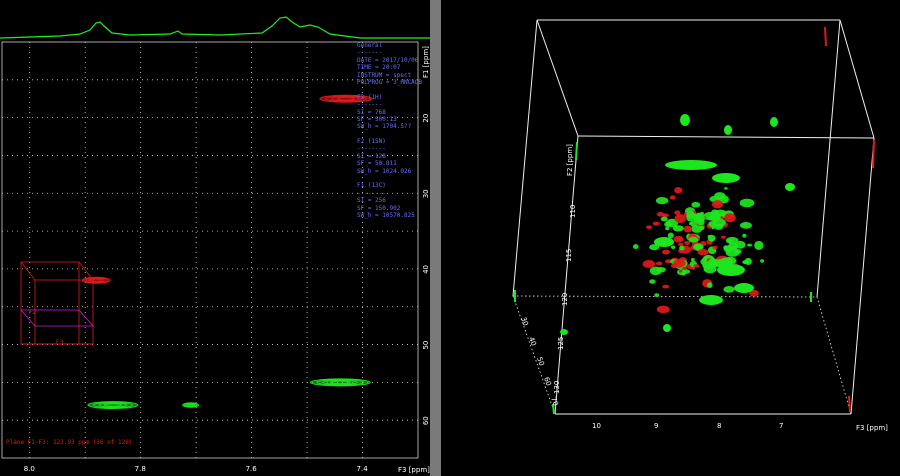 Image resolution: width=900 pixels, height=476 pixels. Describe the element at coordinates (59, 342) in the screenshot. I see `cube-label-f3: F3` at that location.